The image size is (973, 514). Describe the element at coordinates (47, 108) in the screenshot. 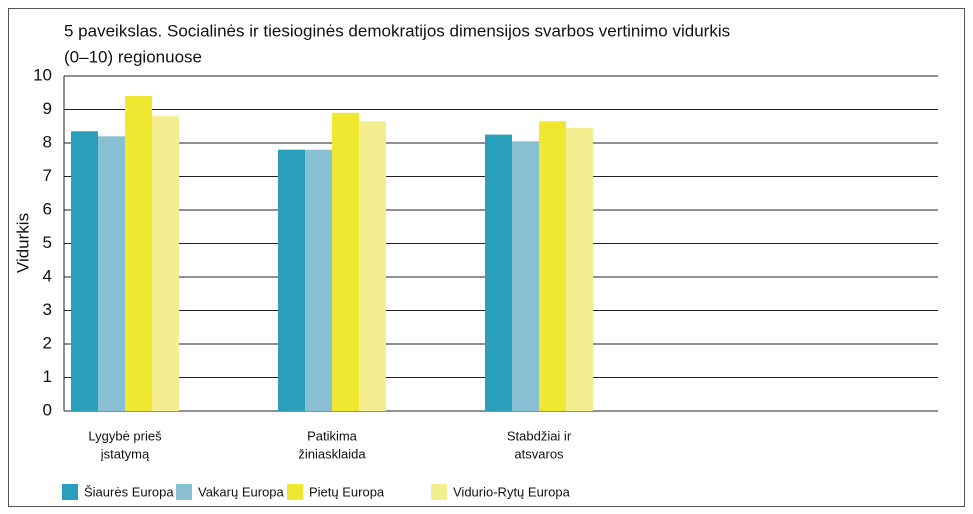

I see `y-tick-label: 9` at that location.